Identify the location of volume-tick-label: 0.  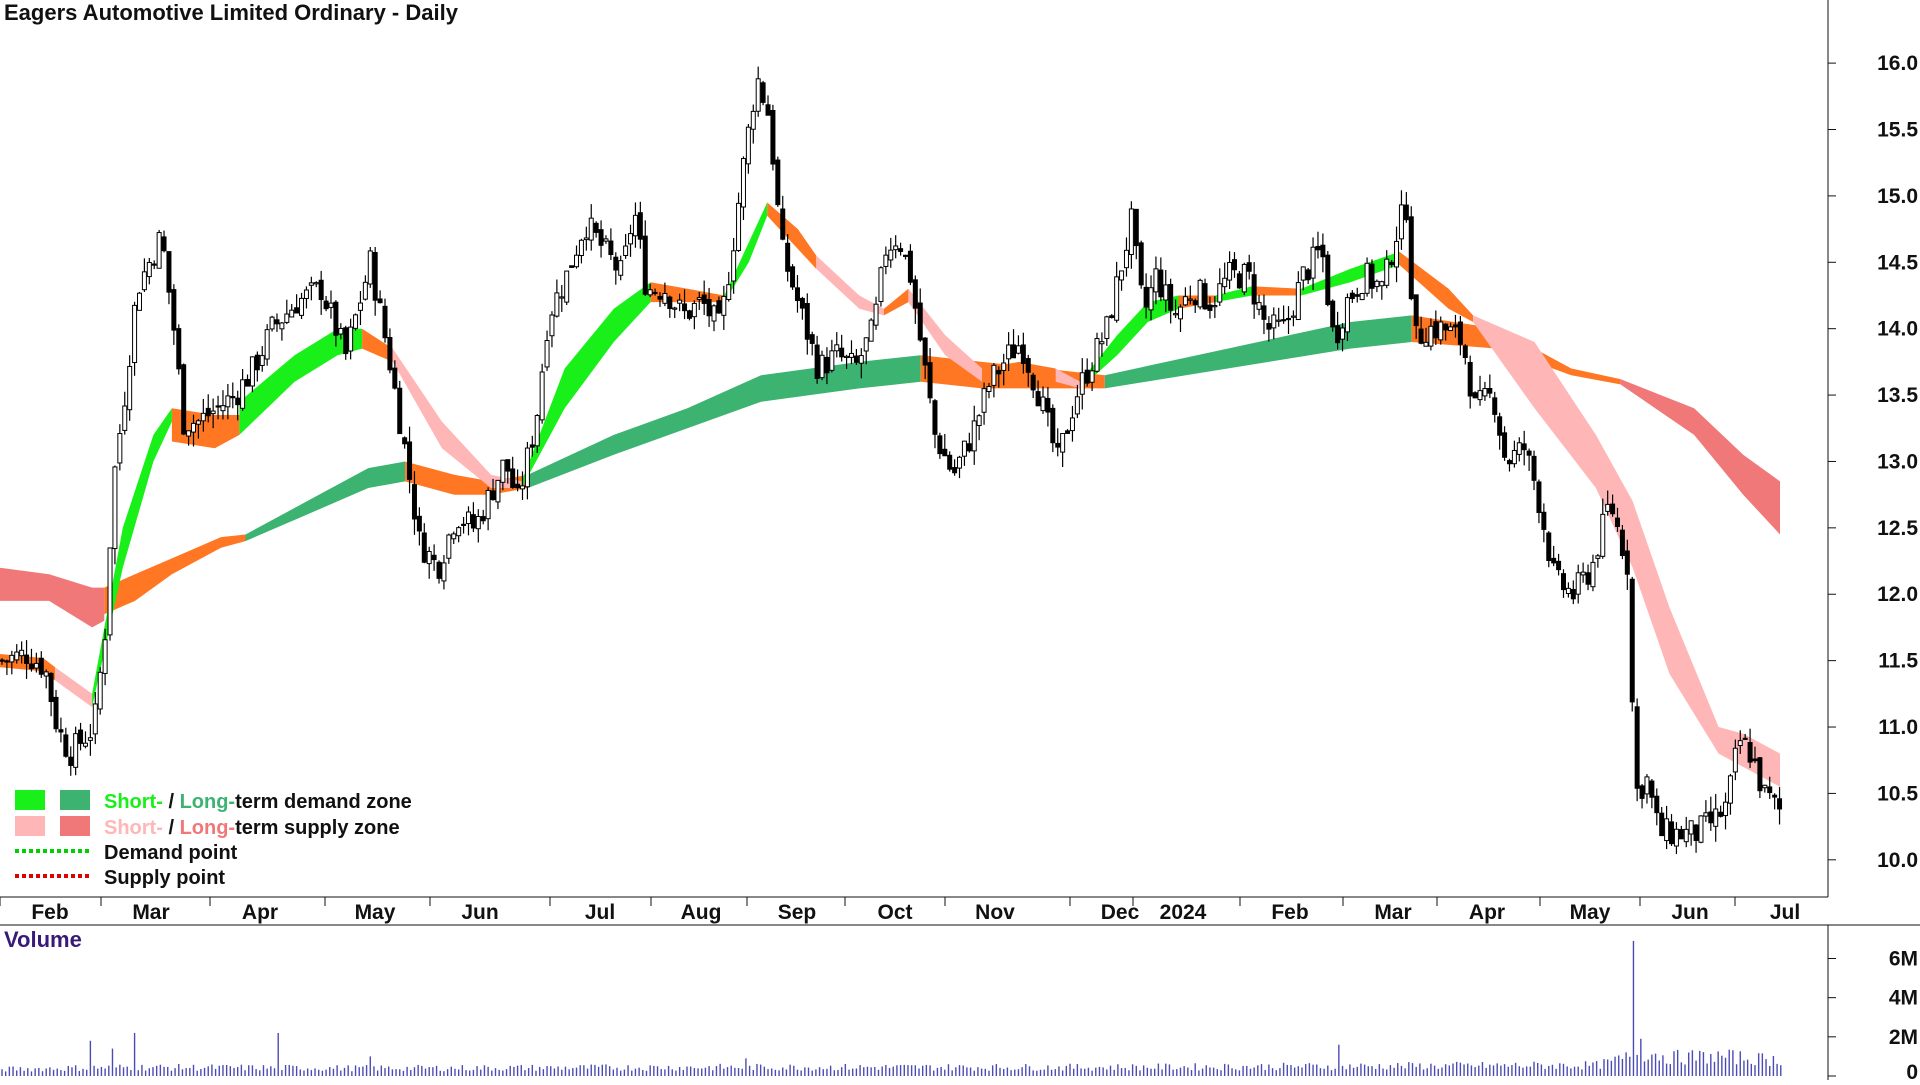
(1912, 1070).